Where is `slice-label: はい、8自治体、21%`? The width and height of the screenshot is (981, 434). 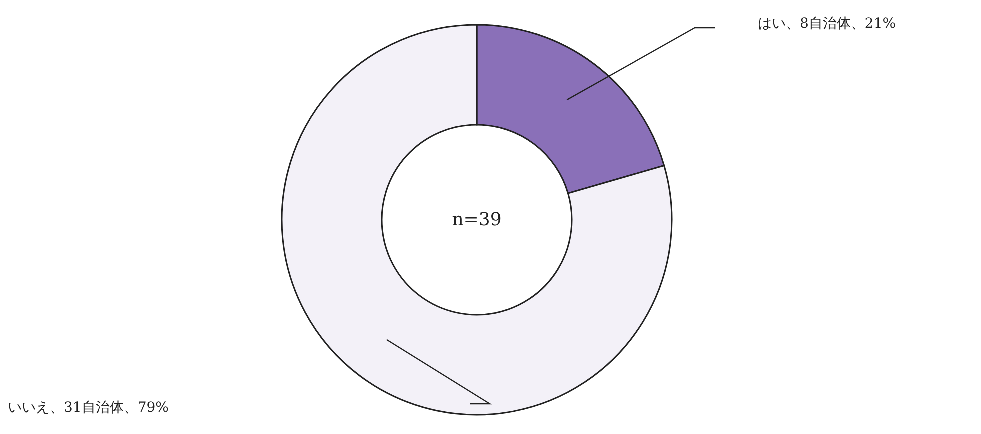 slice-label: はい、8自治体、21% is located at coordinates (827, 24).